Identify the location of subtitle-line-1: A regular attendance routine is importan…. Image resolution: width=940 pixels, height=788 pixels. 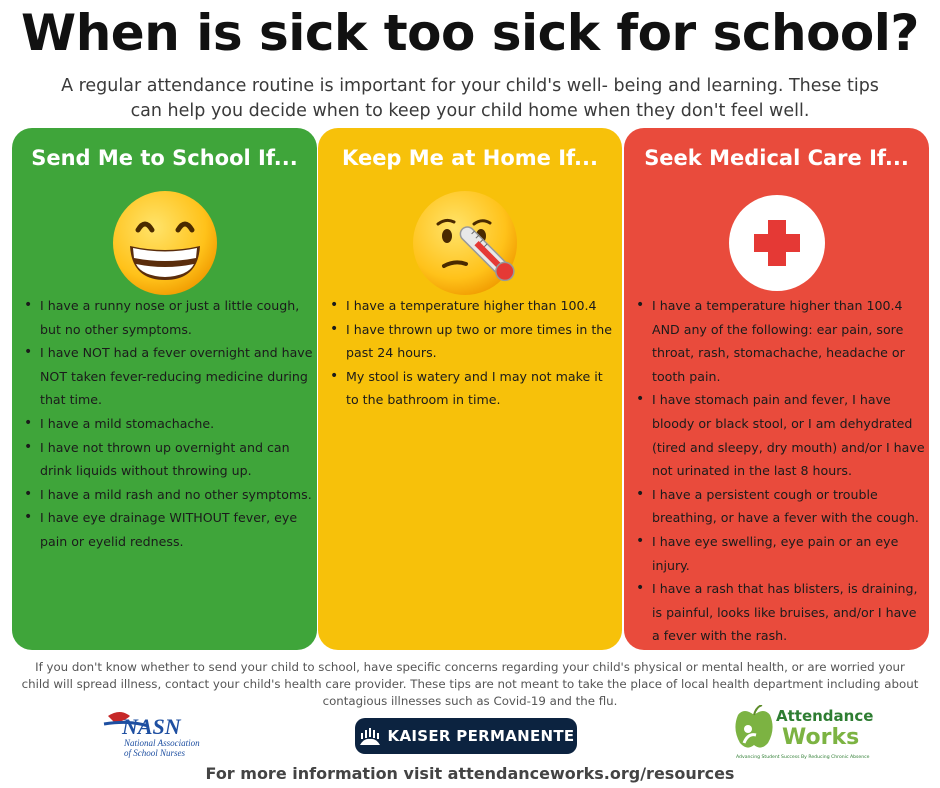
(470, 86).